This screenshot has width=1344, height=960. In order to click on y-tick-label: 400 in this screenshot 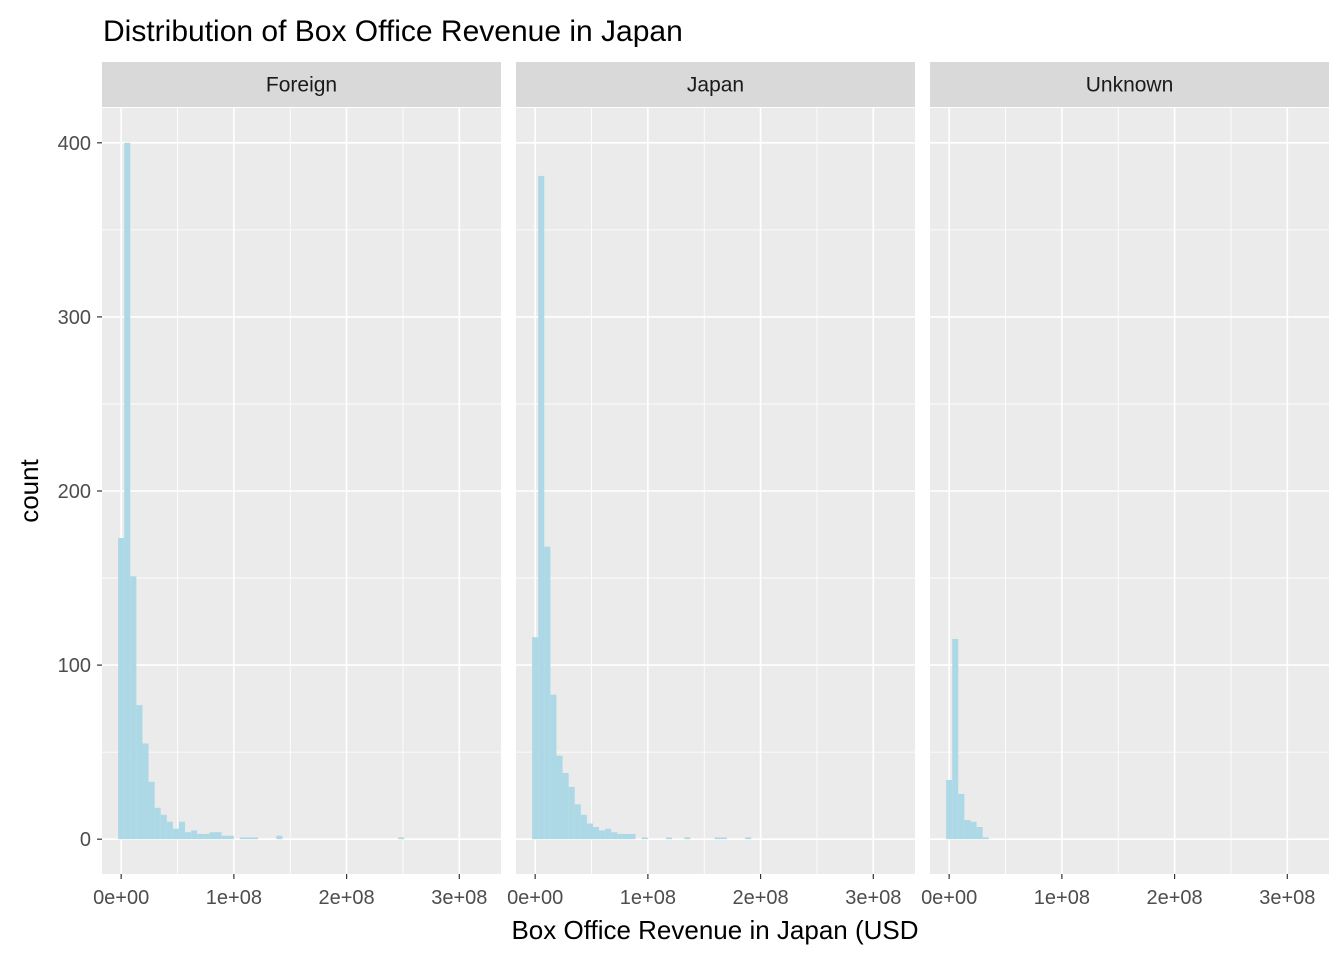, I will do `click(74, 144)`.